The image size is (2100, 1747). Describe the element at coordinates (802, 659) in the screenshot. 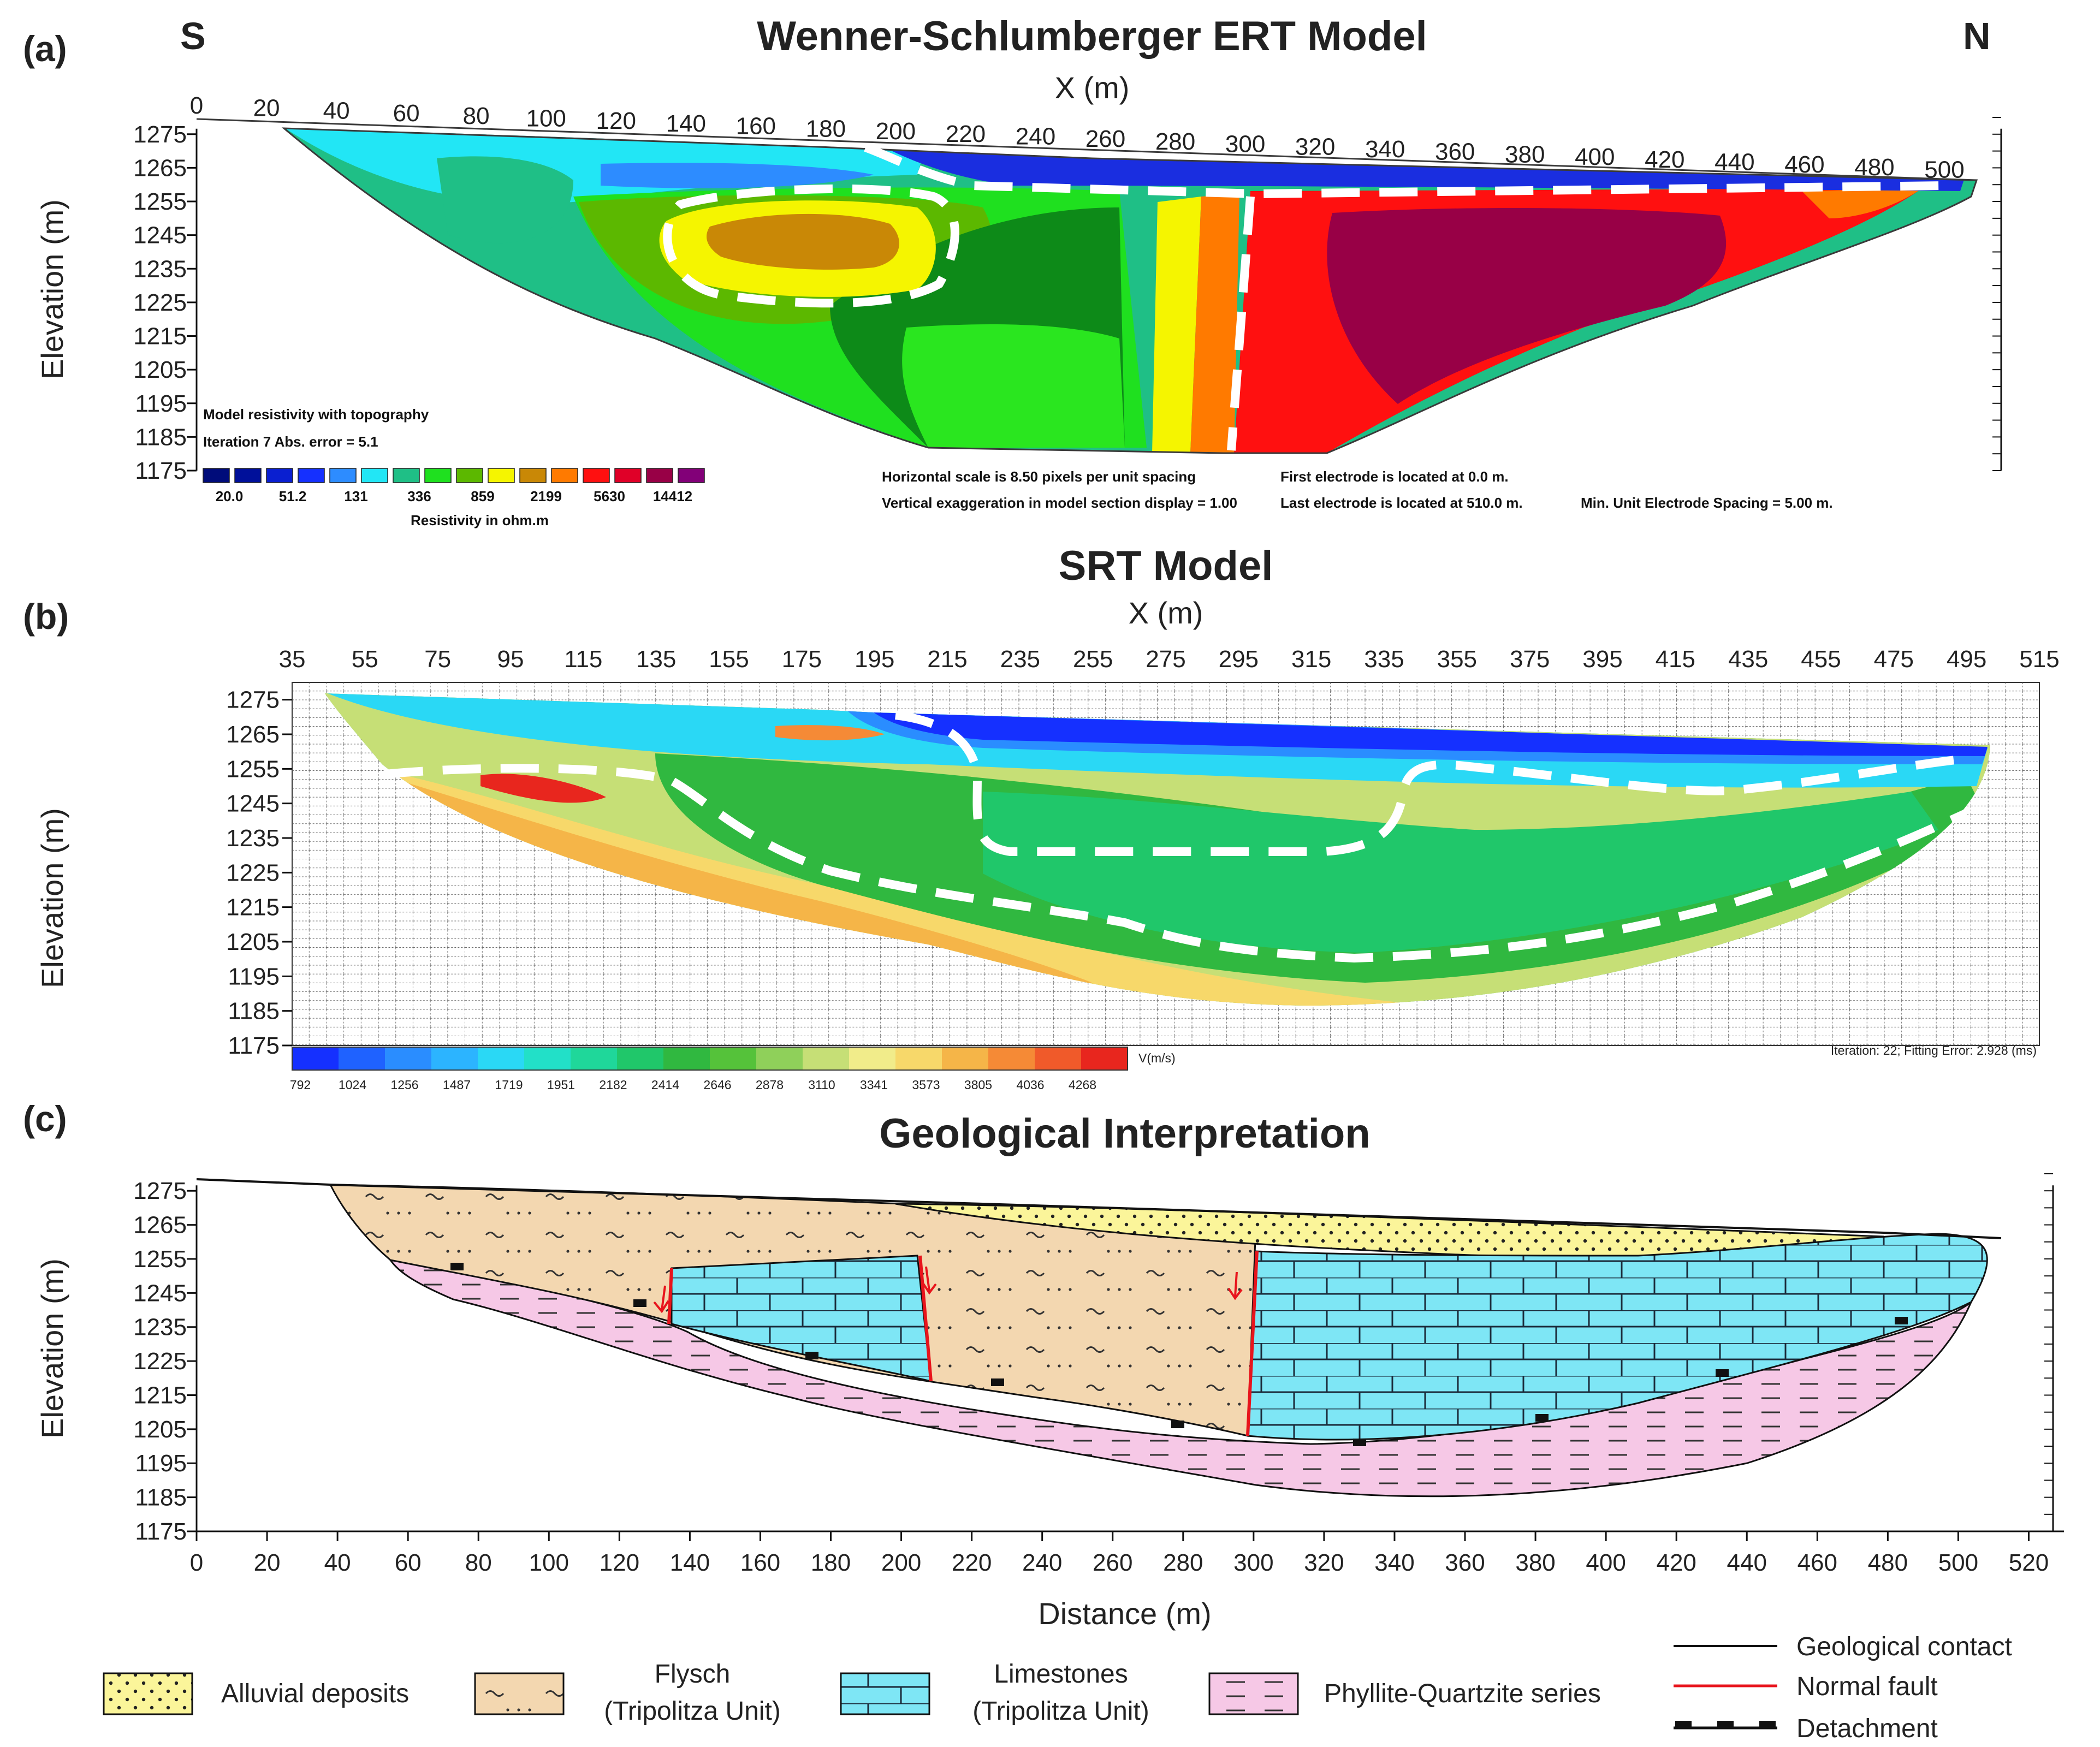

I see `x-tick-label: 175` at that location.